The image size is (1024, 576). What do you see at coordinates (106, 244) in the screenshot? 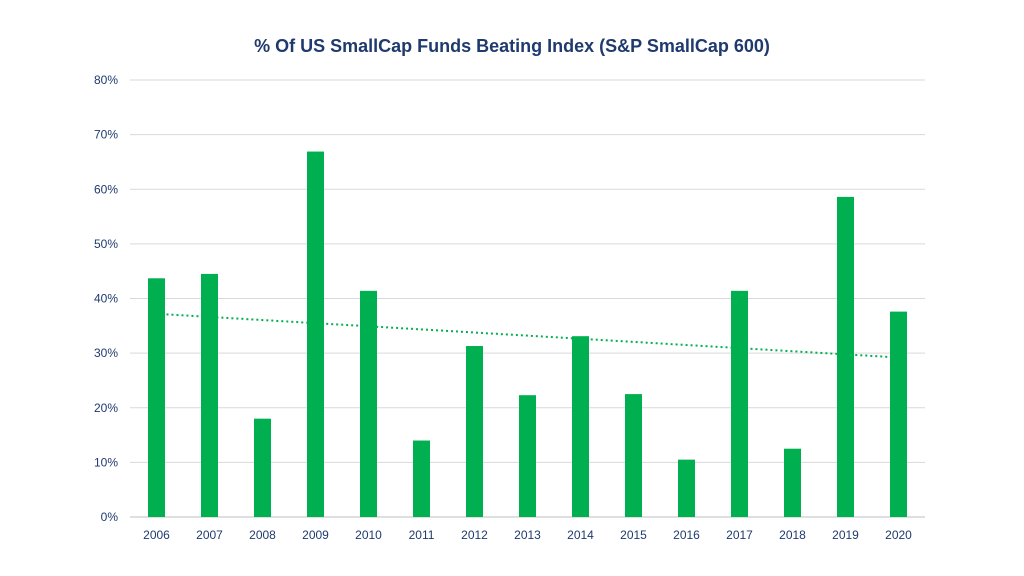
I see `y-tick-label: 50%` at bounding box center [106, 244].